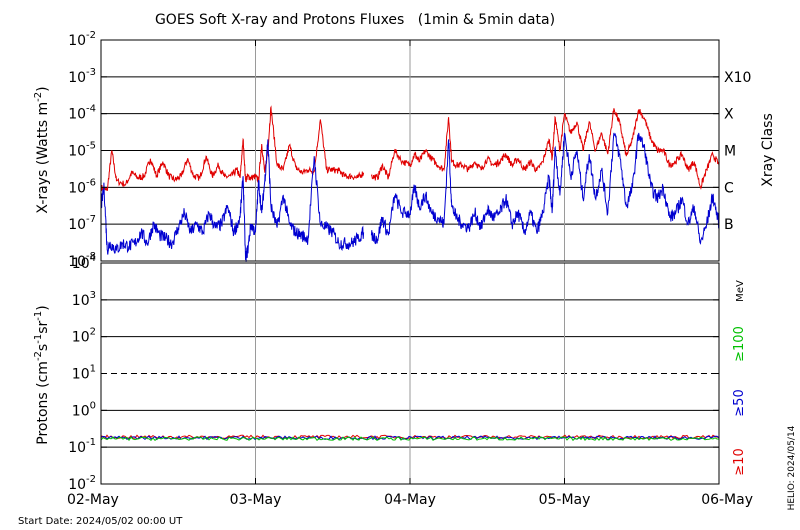 The image size is (800, 530). Describe the element at coordinates (84, 409) in the screenshot. I see `proton-y-tick-label: 10⁰` at that location.